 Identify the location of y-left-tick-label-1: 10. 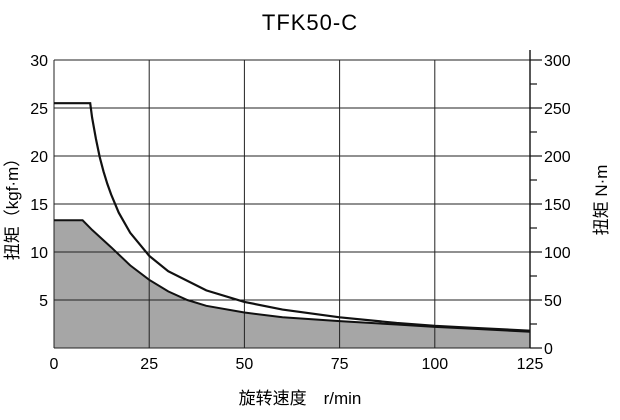
(39, 253).